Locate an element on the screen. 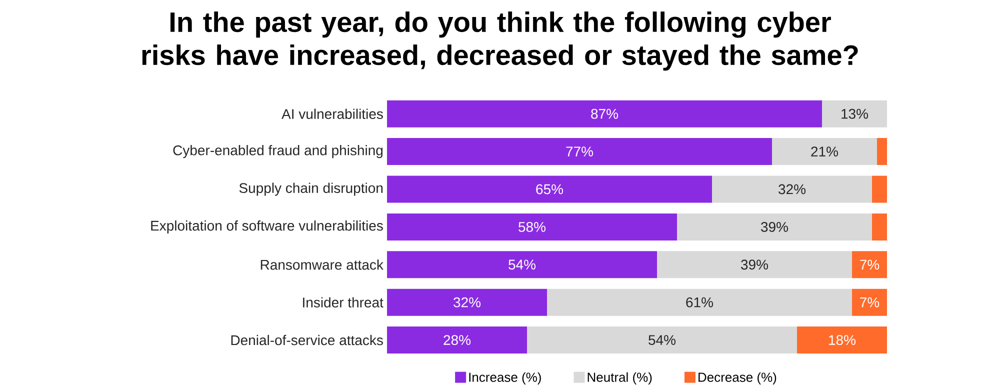 This screenshot has height=390, width=1000. y-tick-label: Exploitation of software vulnerabilities is located at coordinates (267, 227).